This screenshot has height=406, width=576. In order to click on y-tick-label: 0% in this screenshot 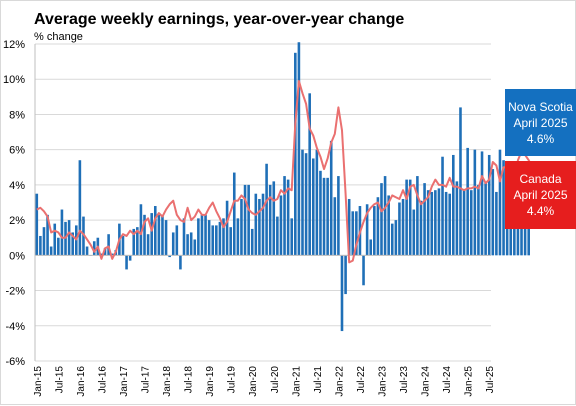, I will do `click(17, 256)`.